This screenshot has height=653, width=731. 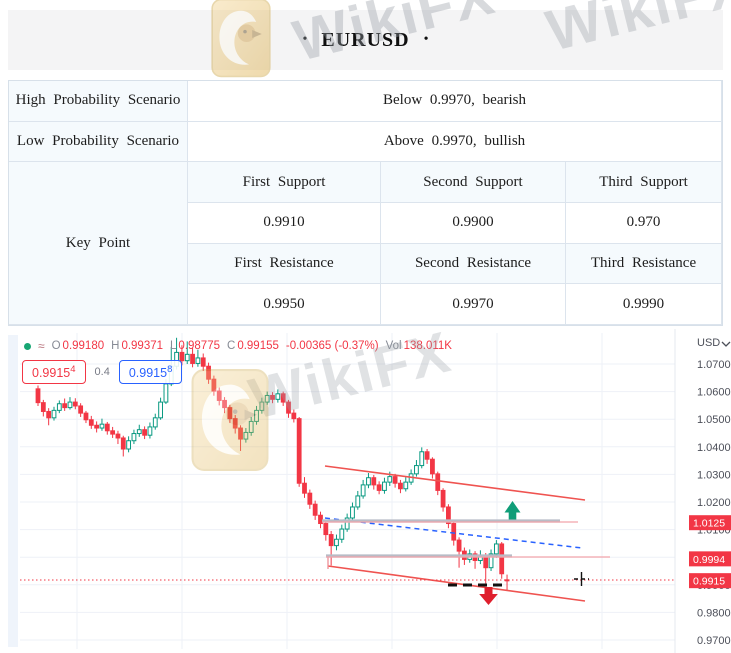 I want to click on second-resistance-label: Second Resistance, so click(x=473, y=264).